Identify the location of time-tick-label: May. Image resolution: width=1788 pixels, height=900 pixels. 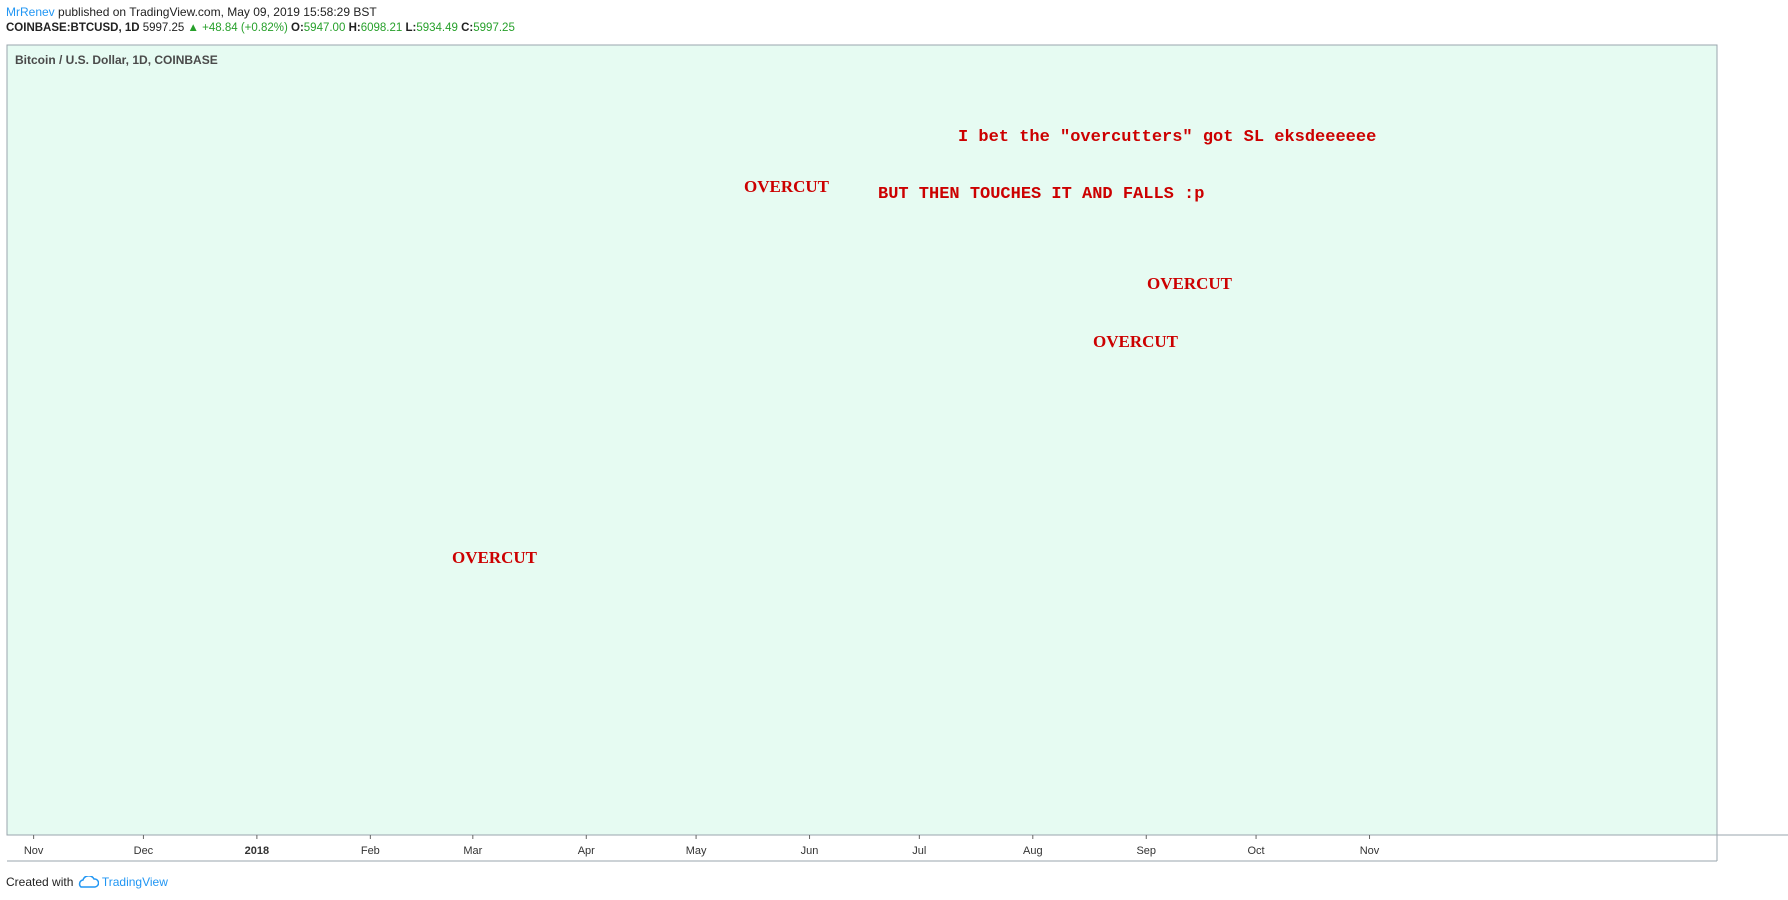
(696, 851).